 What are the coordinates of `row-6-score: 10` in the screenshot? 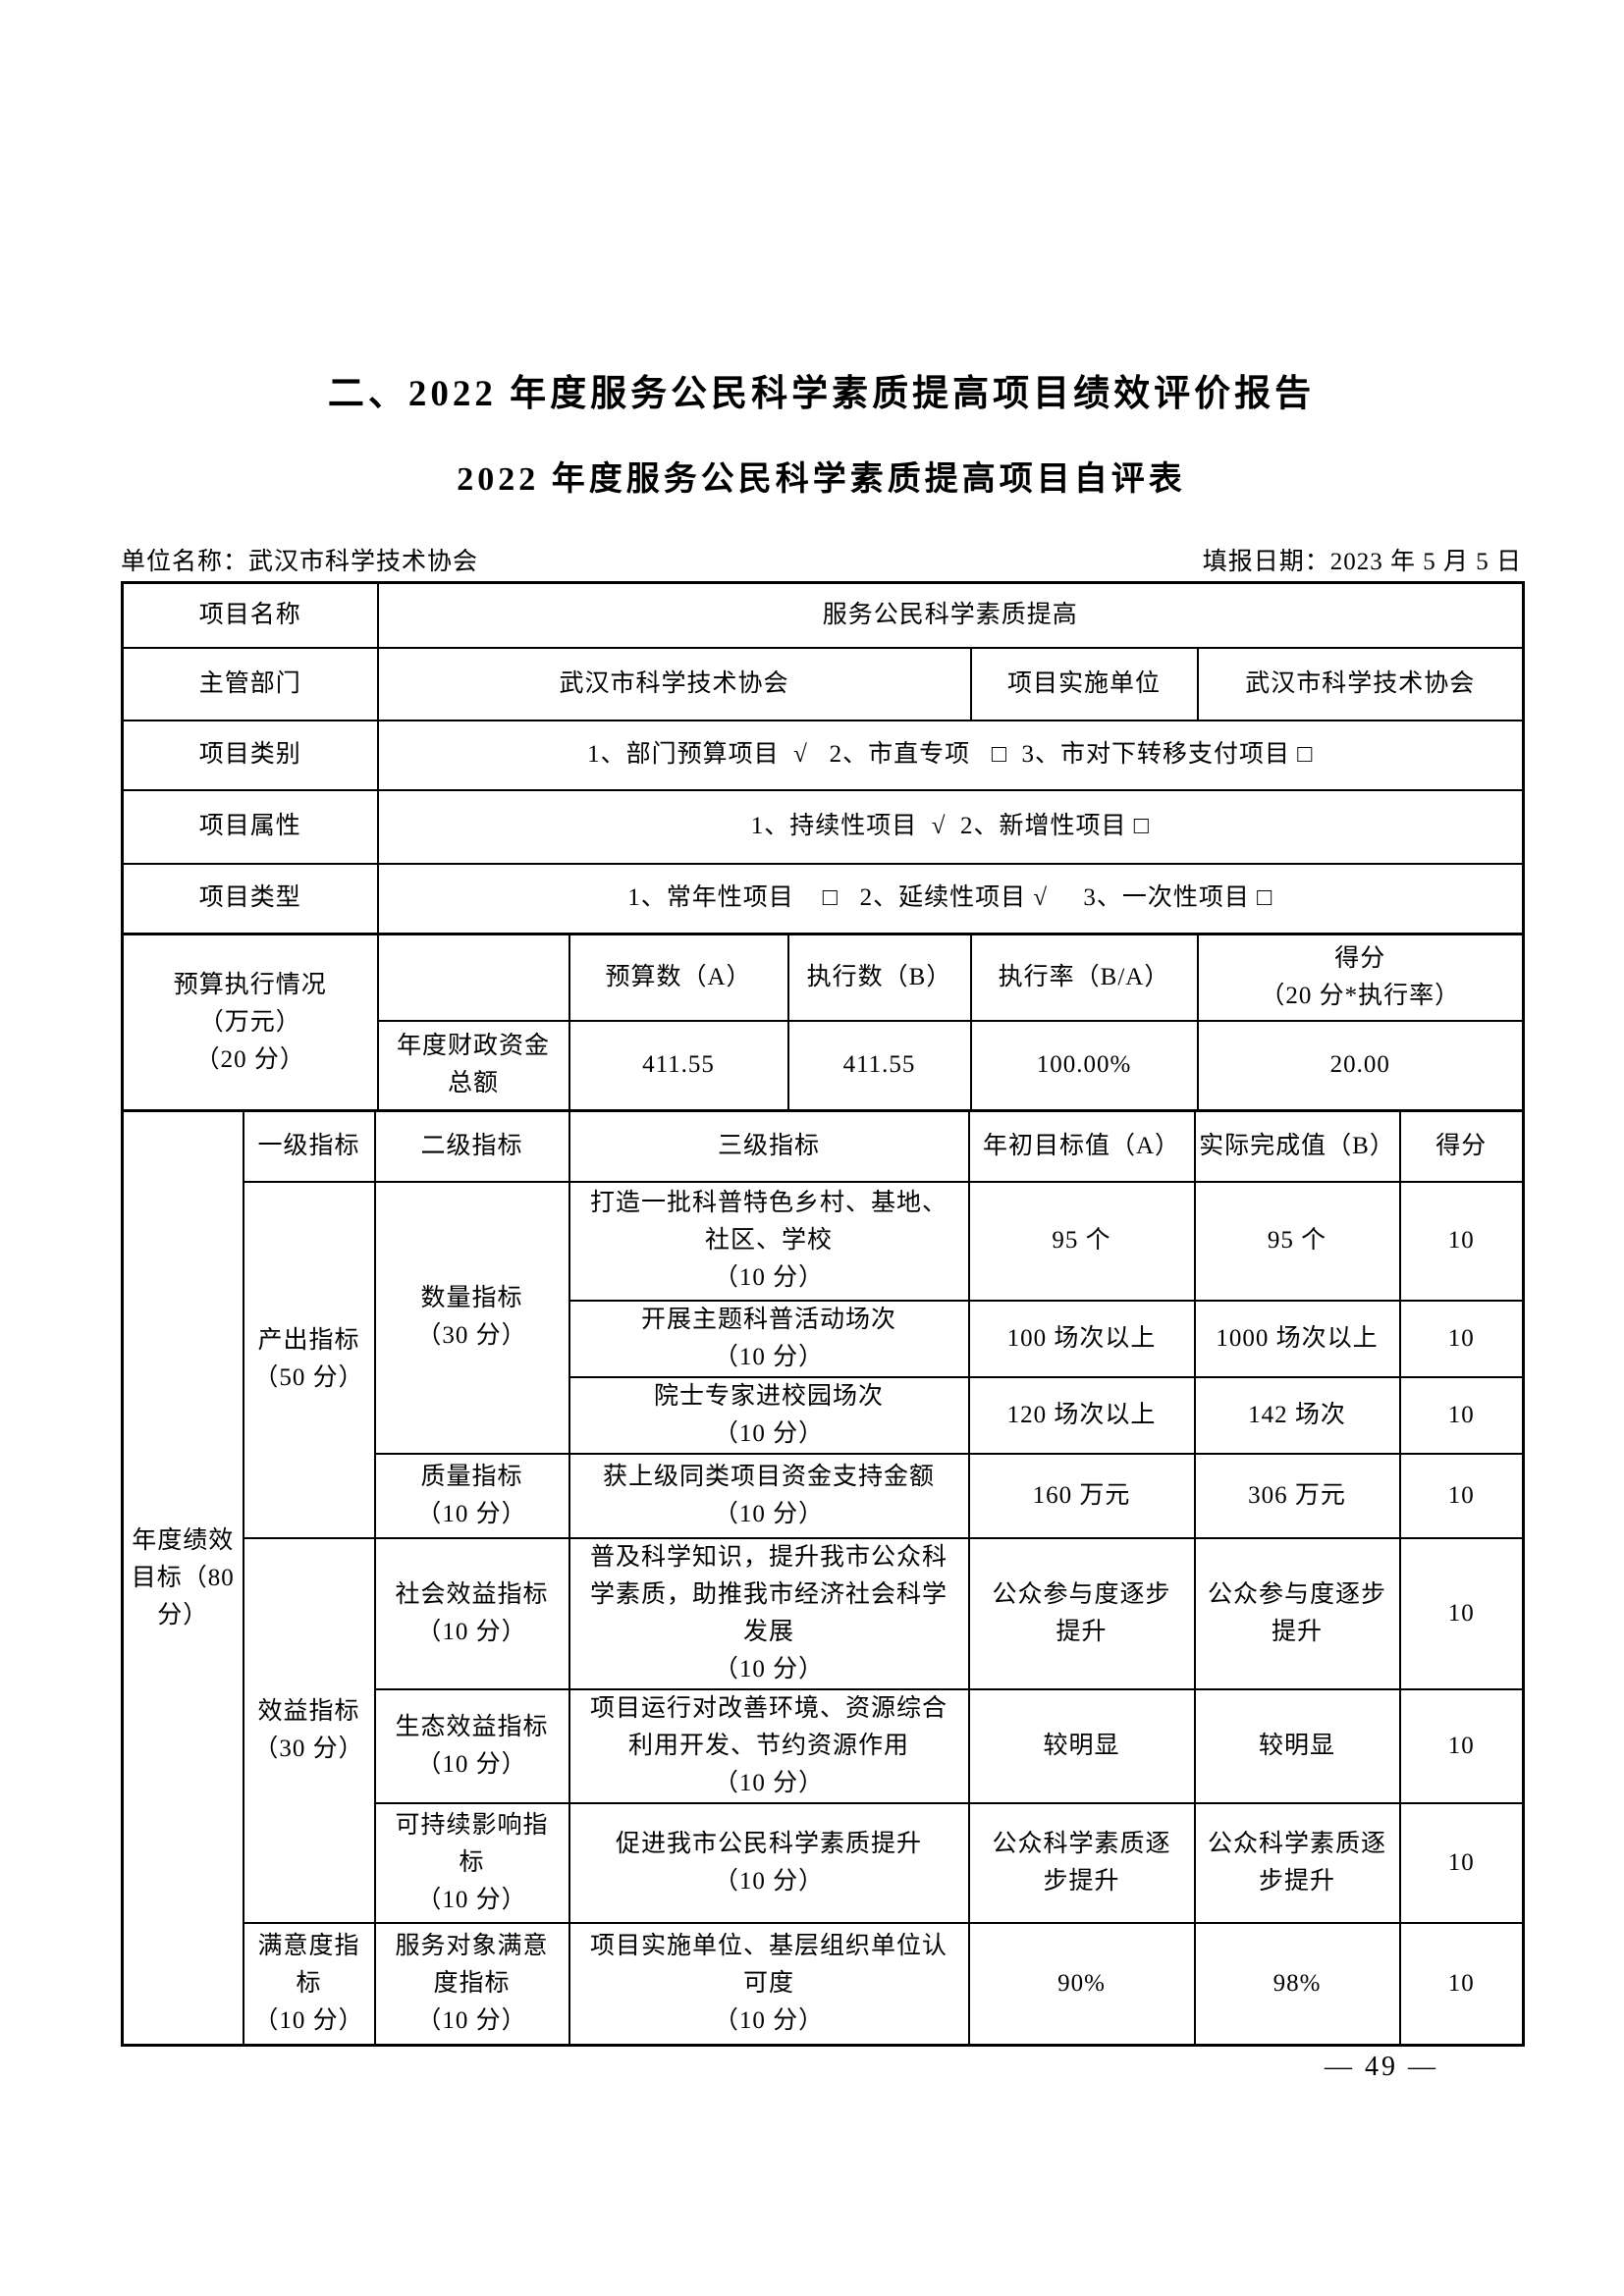 It's located at (1461, 1745).